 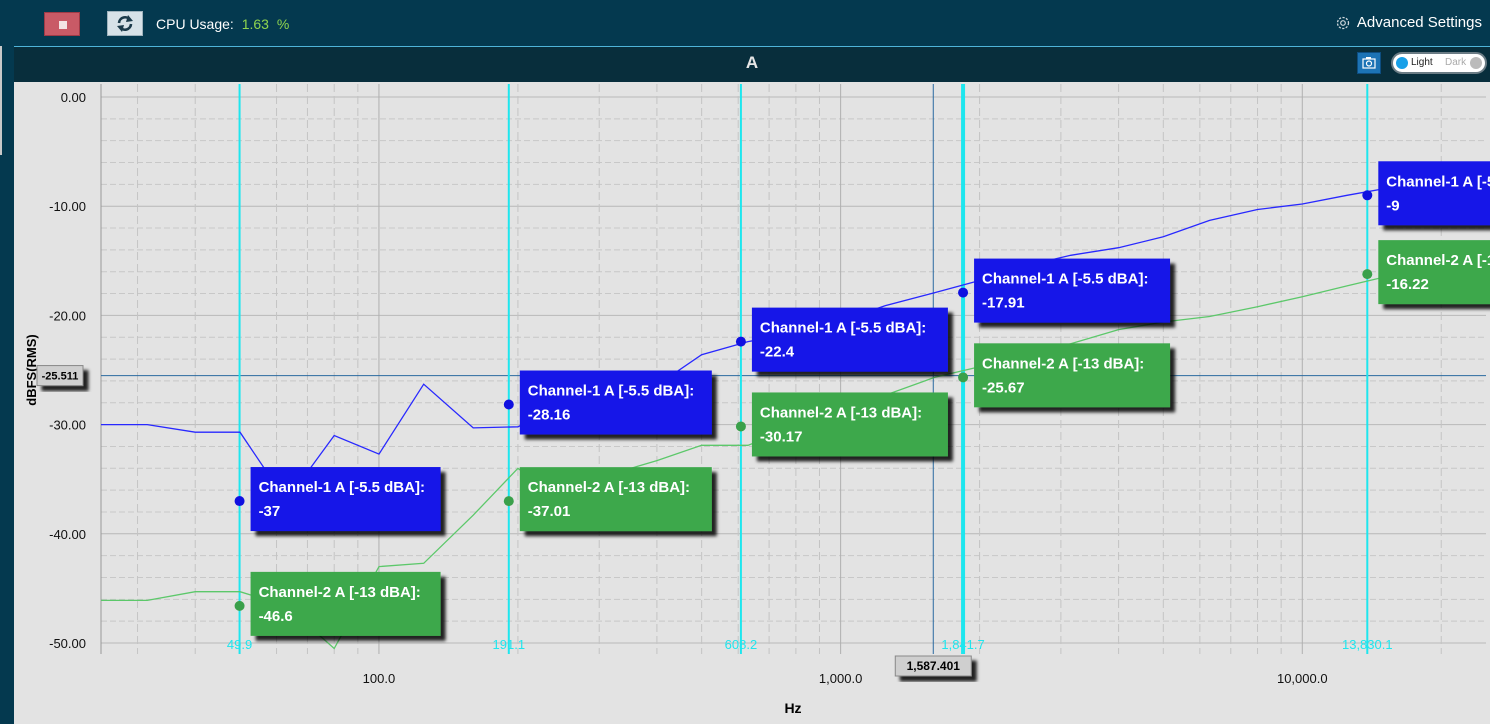 I want to click on tooltip-channel1: Channel-1 A [-5.5 dBA]: -37, so click(x=345, y=499).